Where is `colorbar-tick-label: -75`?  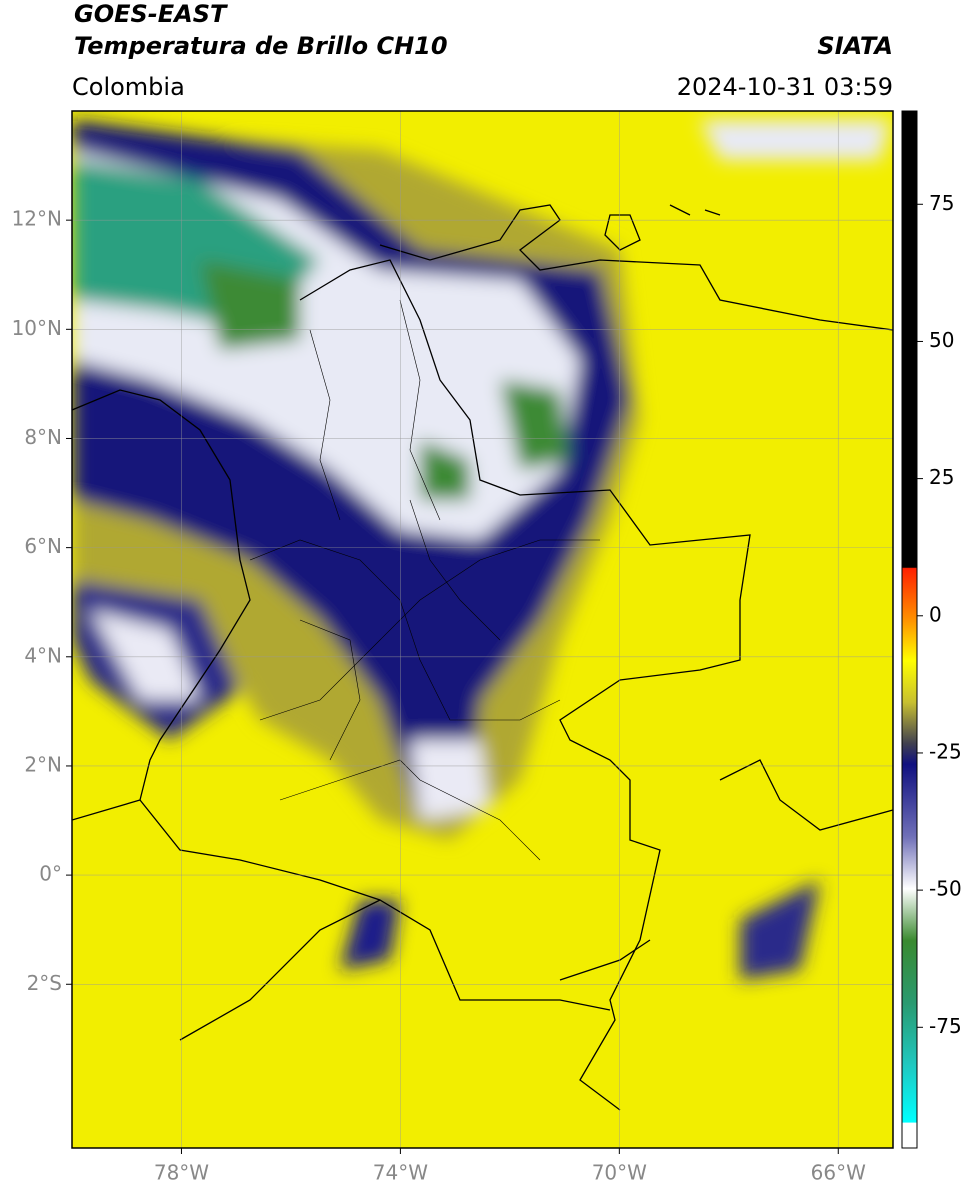
colorbar-tick-label: -75 is located at coordinates (945, 1026).